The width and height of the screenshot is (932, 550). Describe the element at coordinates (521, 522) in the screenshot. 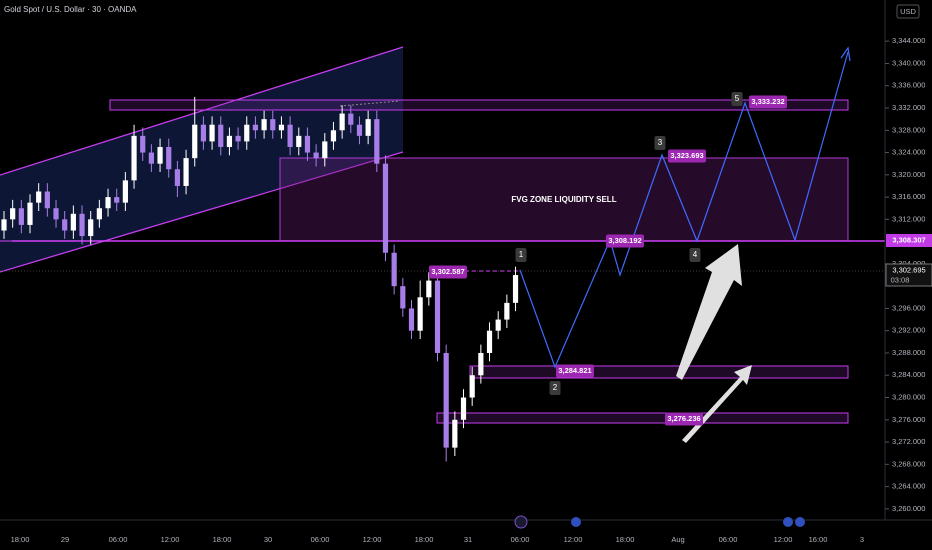

I see `event-icon` at that location.